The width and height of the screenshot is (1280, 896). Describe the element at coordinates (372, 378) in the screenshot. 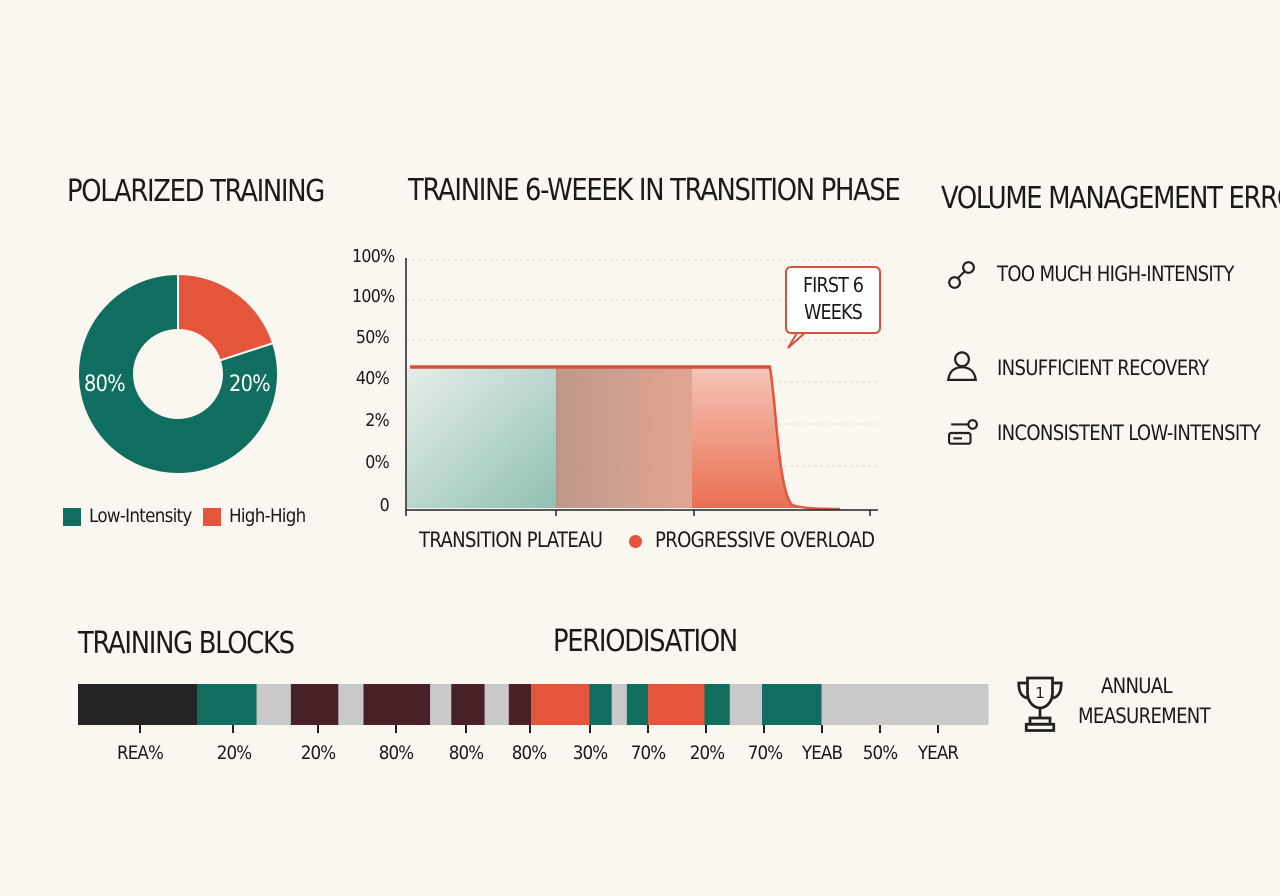

I see `transition-y-tick-label: 40%` at that location.